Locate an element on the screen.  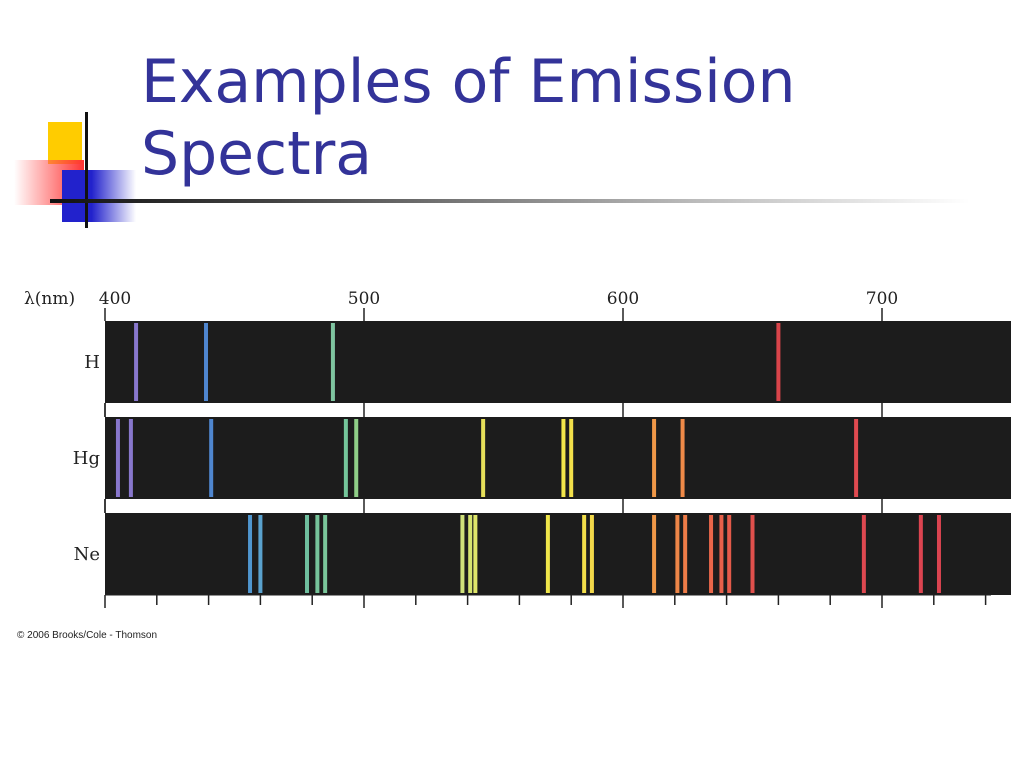
tick-label-700: 700 is located at coordinates (882, 299).